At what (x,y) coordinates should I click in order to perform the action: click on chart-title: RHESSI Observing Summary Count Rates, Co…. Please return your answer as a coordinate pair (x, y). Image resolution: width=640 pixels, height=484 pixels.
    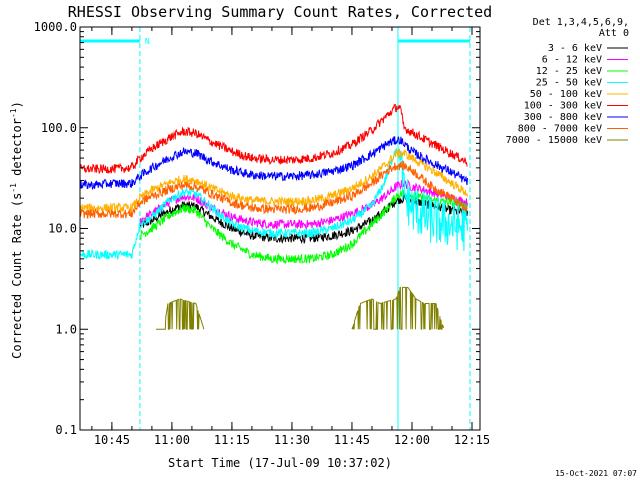
    Looking at the image, I should click on (280, 12).